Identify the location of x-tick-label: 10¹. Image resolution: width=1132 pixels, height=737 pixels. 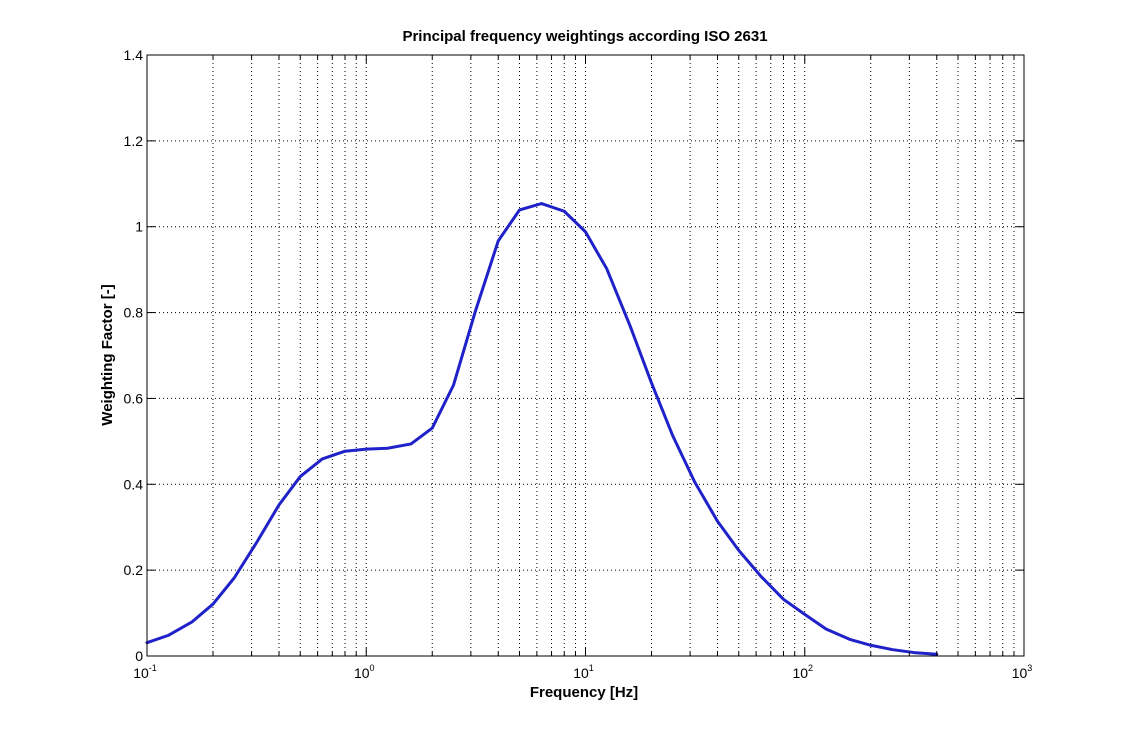
(583, 672).